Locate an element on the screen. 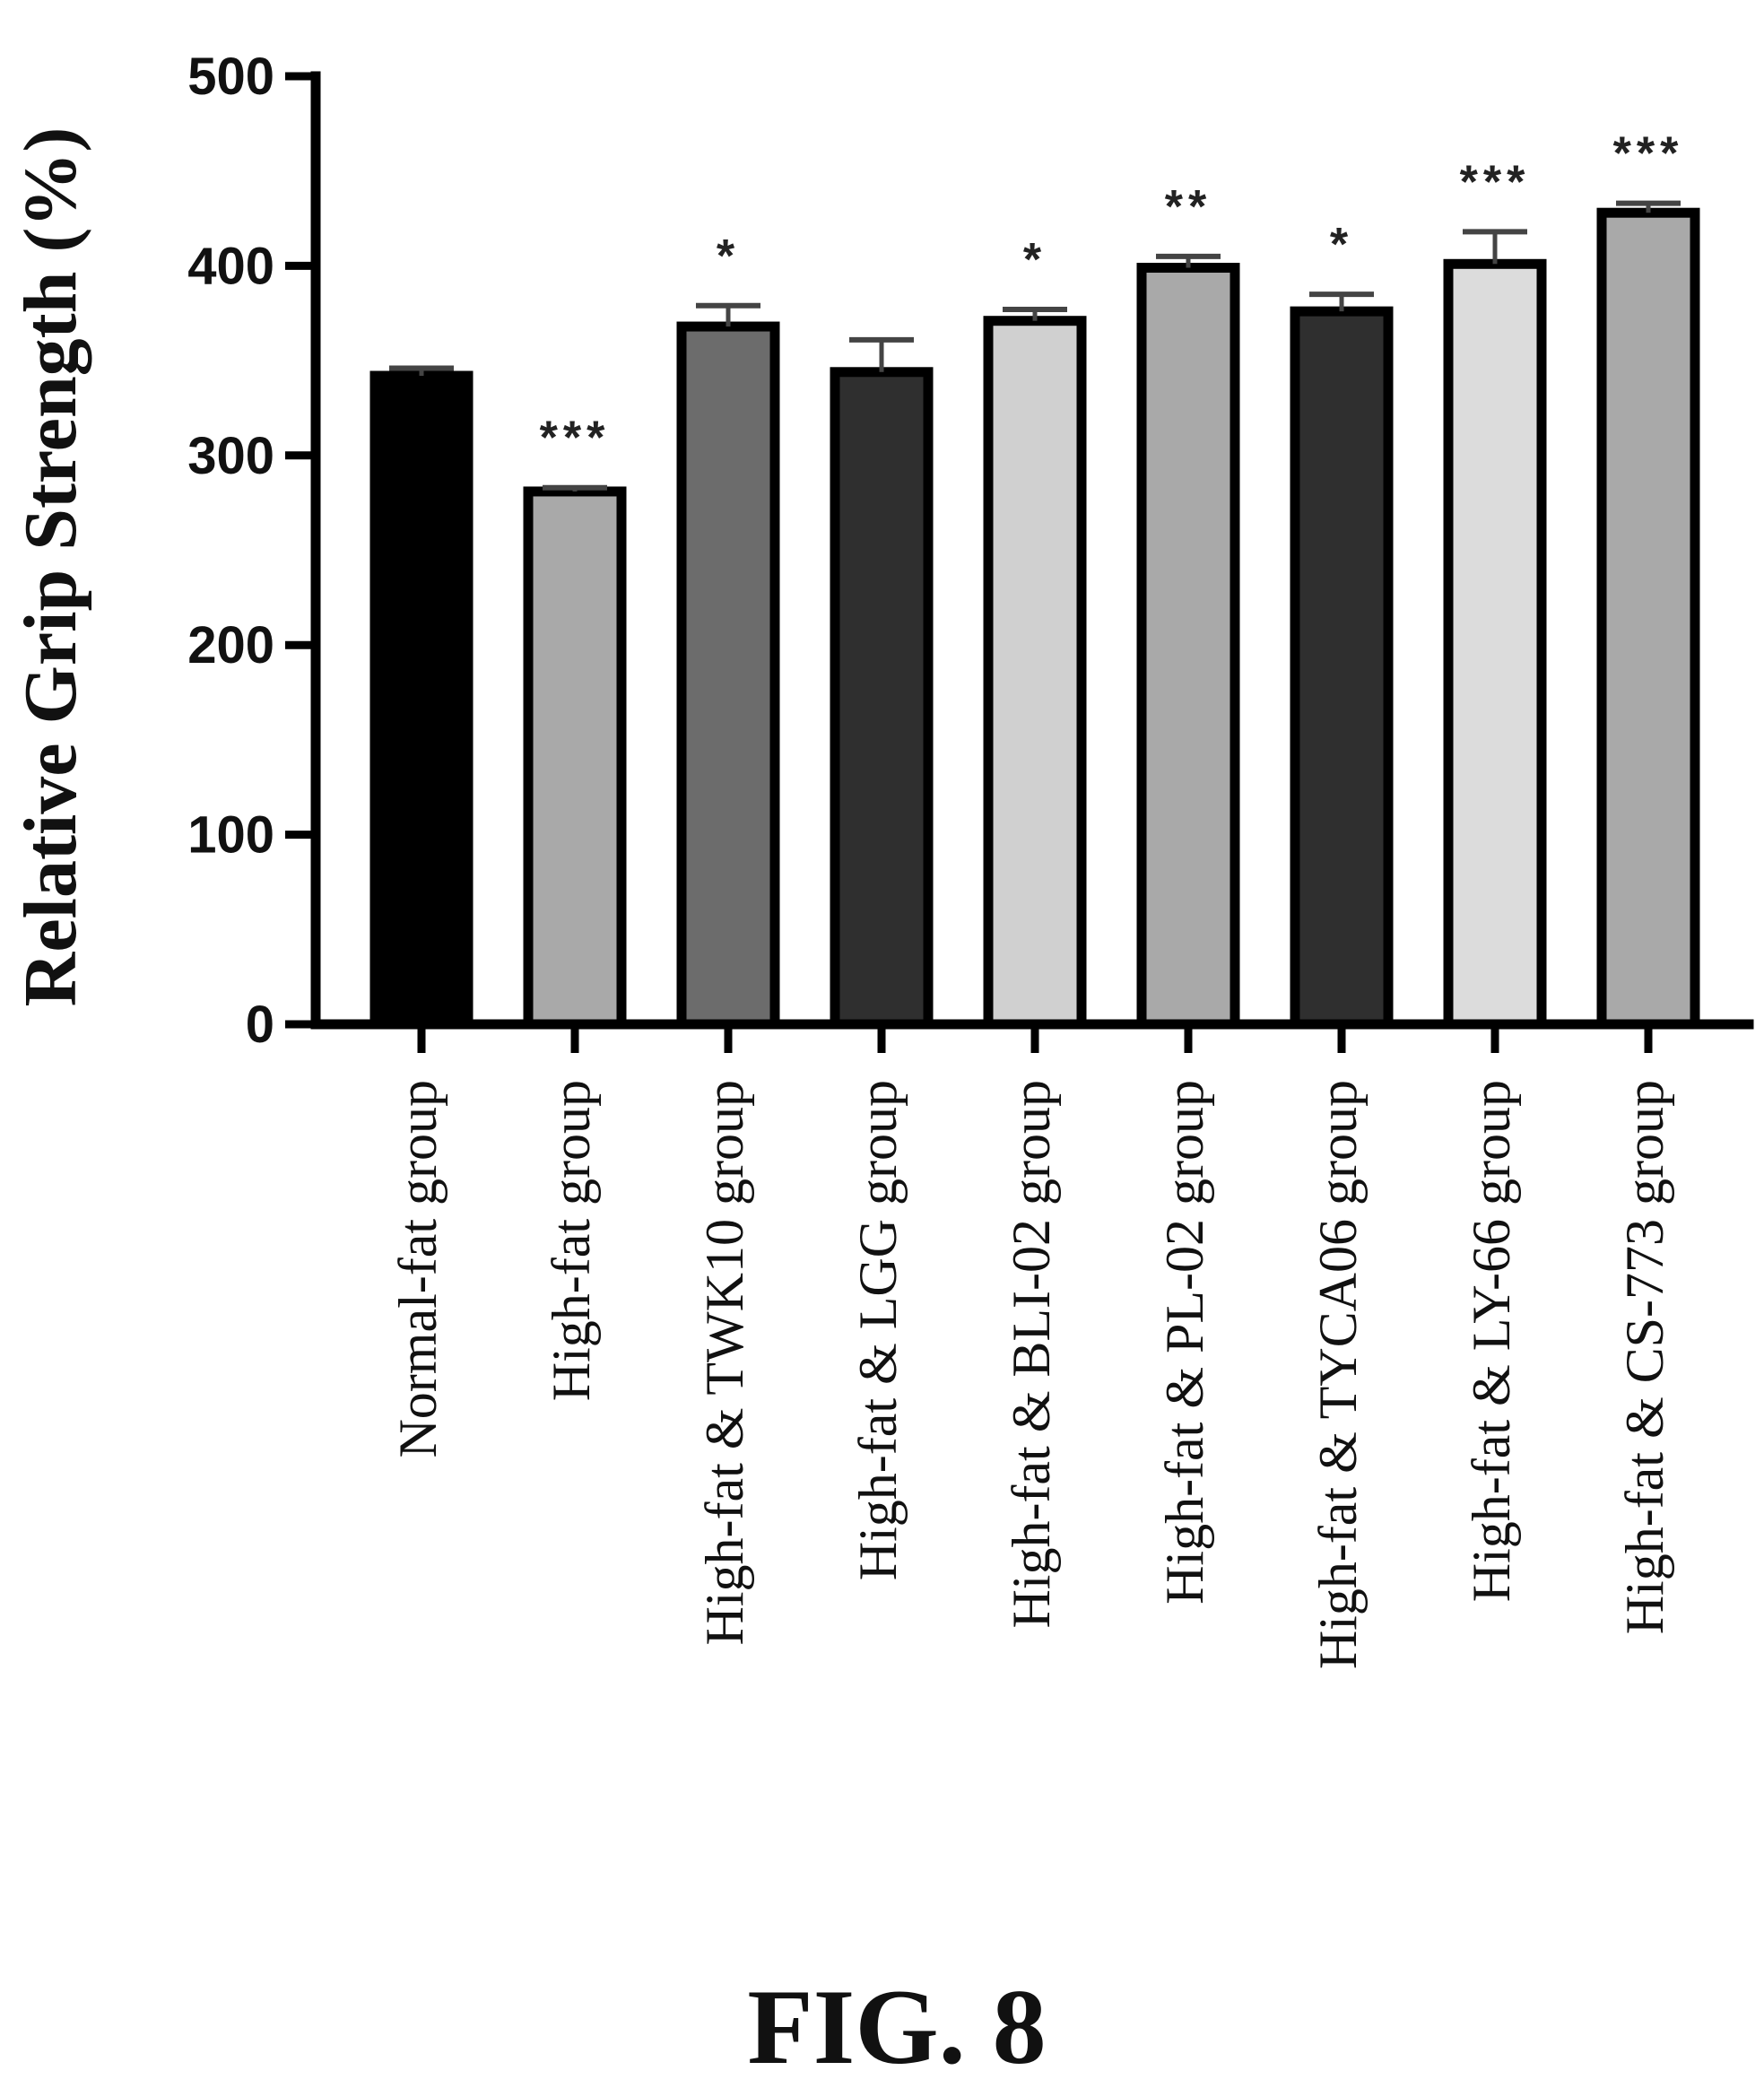  category-label: High-fat & BLI-02 group is located at coordinates (1031, 1355).